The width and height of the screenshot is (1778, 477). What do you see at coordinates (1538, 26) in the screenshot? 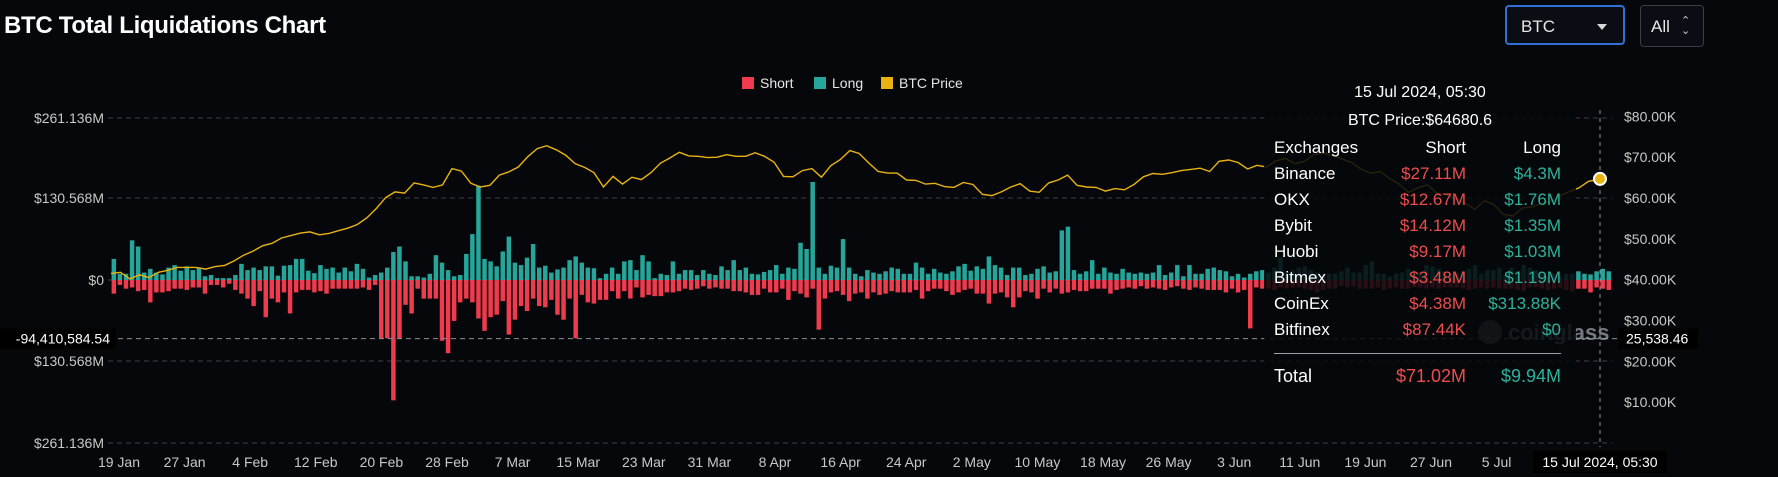
I see `symbol-select-value: BTC` at bounding box center [1538, 26].